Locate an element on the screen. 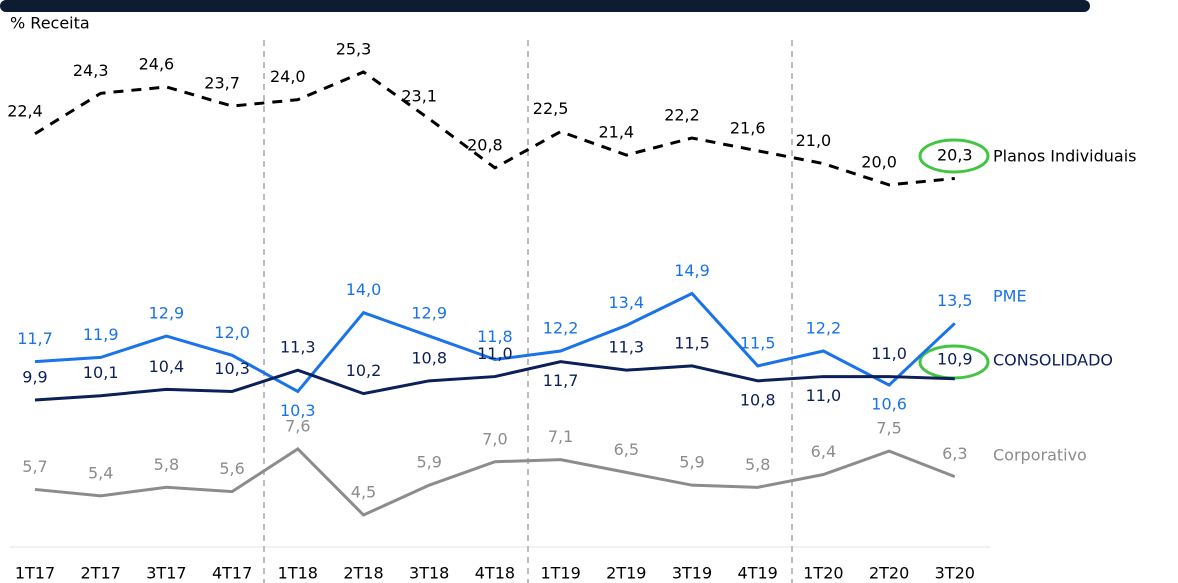 The height and width of the screenshot is (583, 1178). data-label: 10,4 is located at coordinates (167, 366).